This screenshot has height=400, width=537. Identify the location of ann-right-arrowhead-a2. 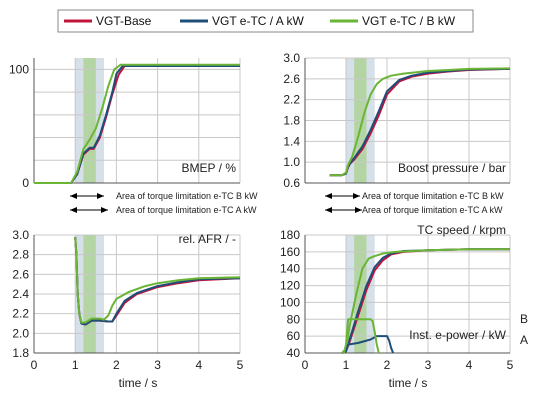
(358, 210).